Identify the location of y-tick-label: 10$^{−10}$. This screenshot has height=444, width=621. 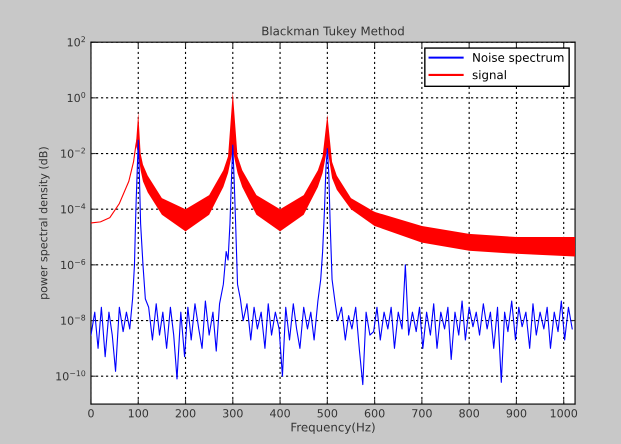
(71, 375).